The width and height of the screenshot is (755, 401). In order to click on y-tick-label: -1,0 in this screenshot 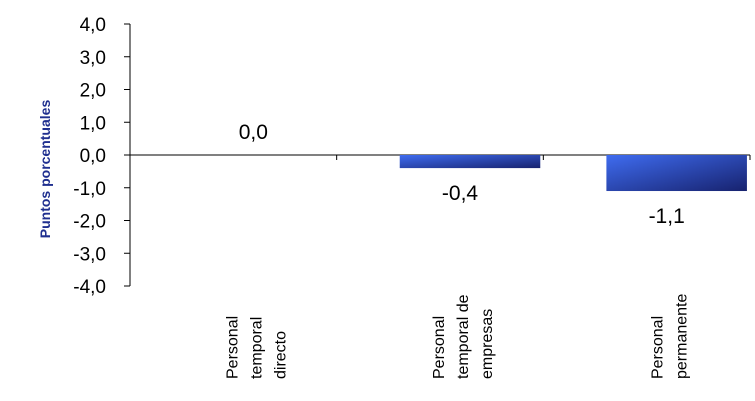, I will do `click(89, 189)`.